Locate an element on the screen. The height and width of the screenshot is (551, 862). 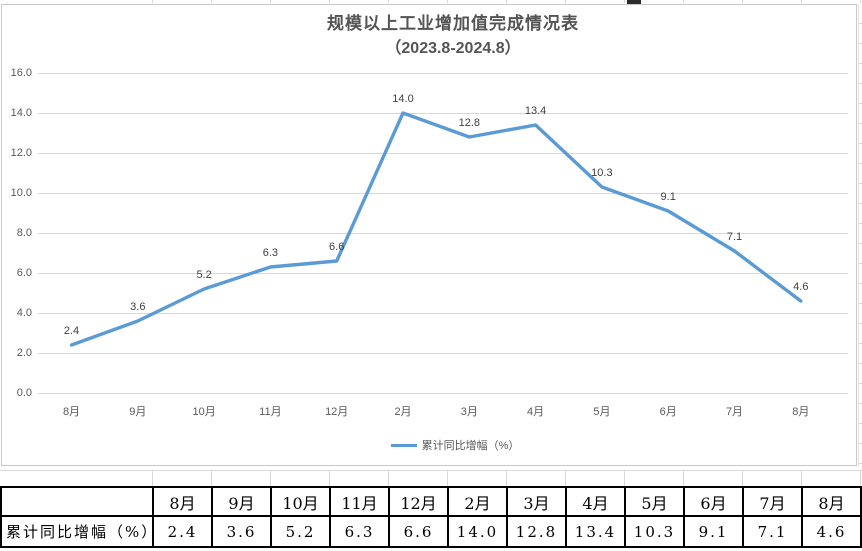
table-value-cell: 14.0 is located at coordinates (477, 531).